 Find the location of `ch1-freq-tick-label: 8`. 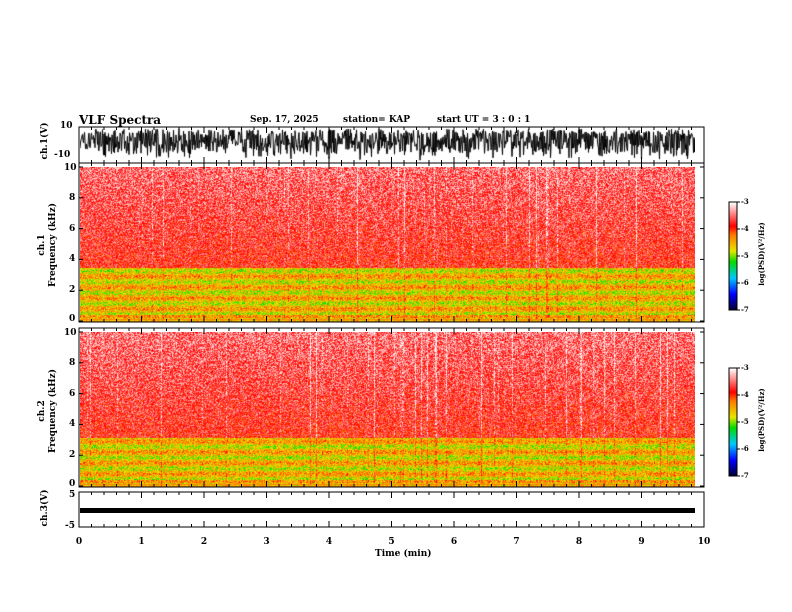

ch1-freq-tick-label: 8 is located at coordinates (72, 197).